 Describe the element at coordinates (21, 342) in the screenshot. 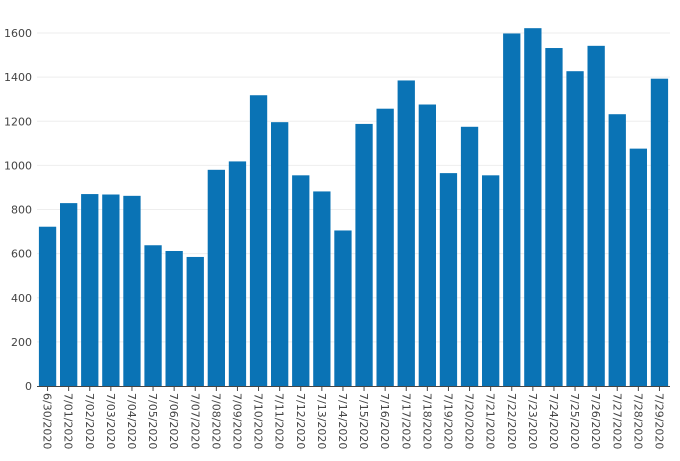

I see `y-tick-label: 200` at that location.